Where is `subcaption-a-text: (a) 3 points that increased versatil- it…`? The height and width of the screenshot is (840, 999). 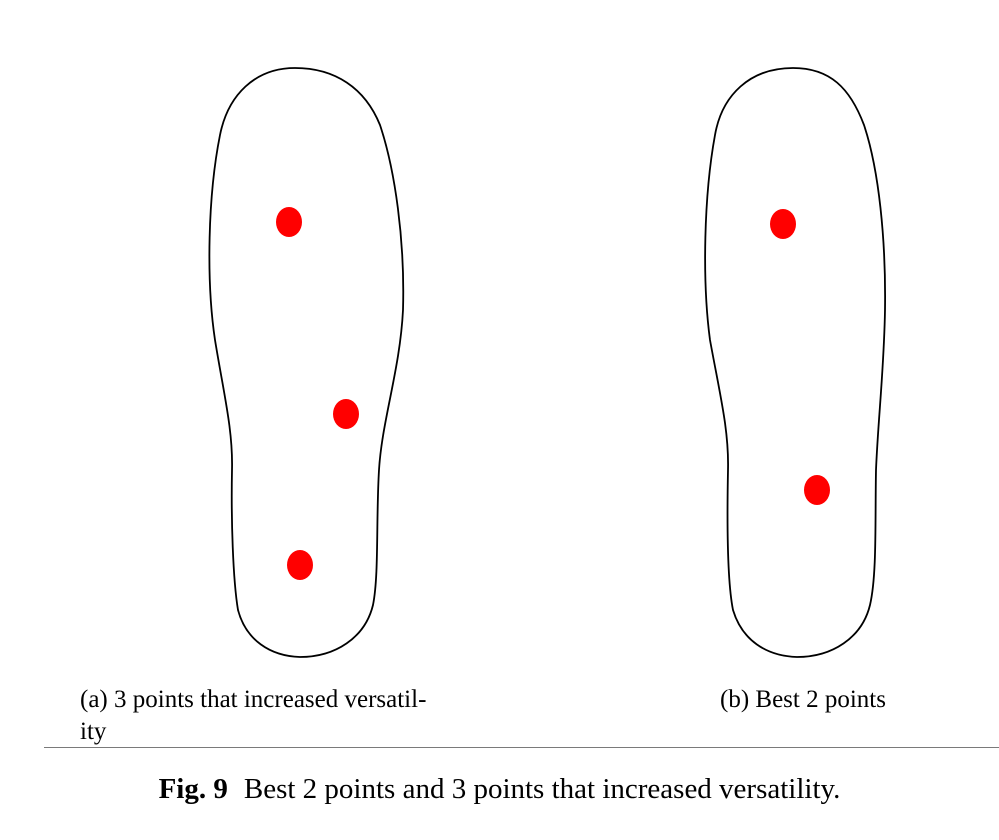
subcaption-a-text: (a) 3 points that increased versatil- it… is located at coordinates (253, 715).